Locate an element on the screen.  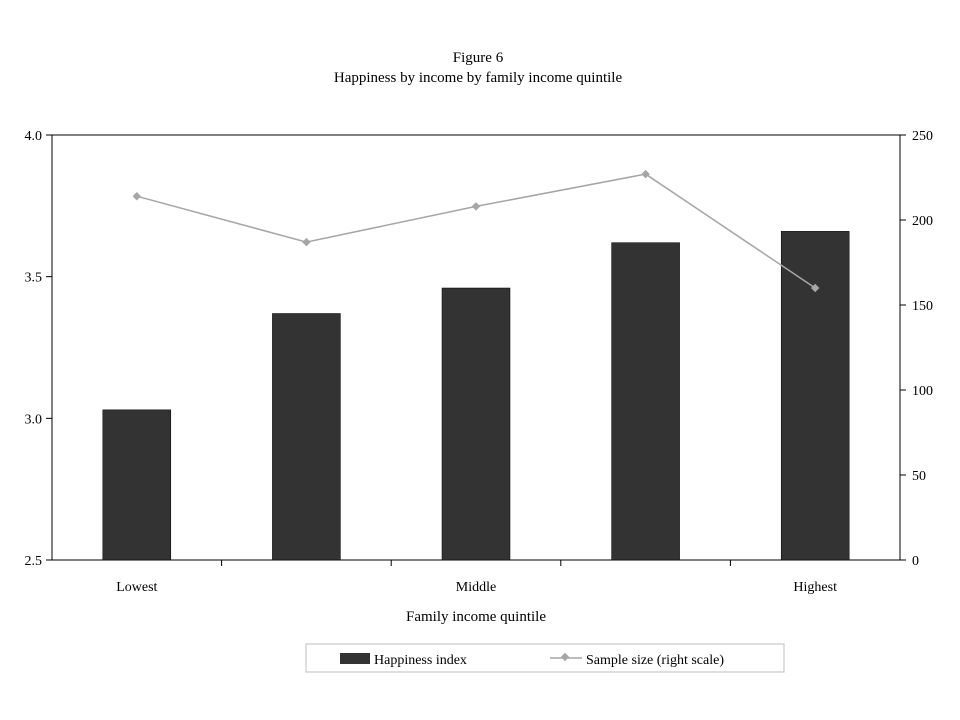
x-axis-title: Family income quintile is located at coordinates (476, 617).